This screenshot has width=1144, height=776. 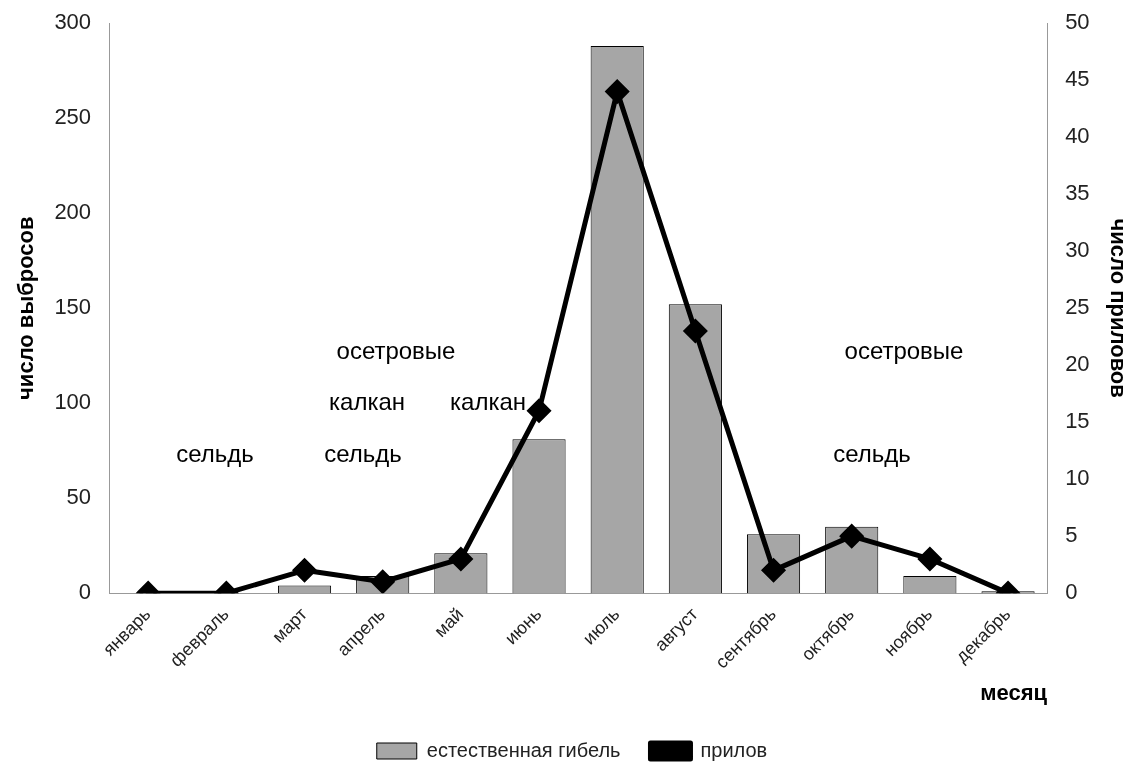 What do you see at coordinates (1118, 308) in the screenshot?
I see `y2-axis-title: число приловов` at bounding box center [1118, 308].